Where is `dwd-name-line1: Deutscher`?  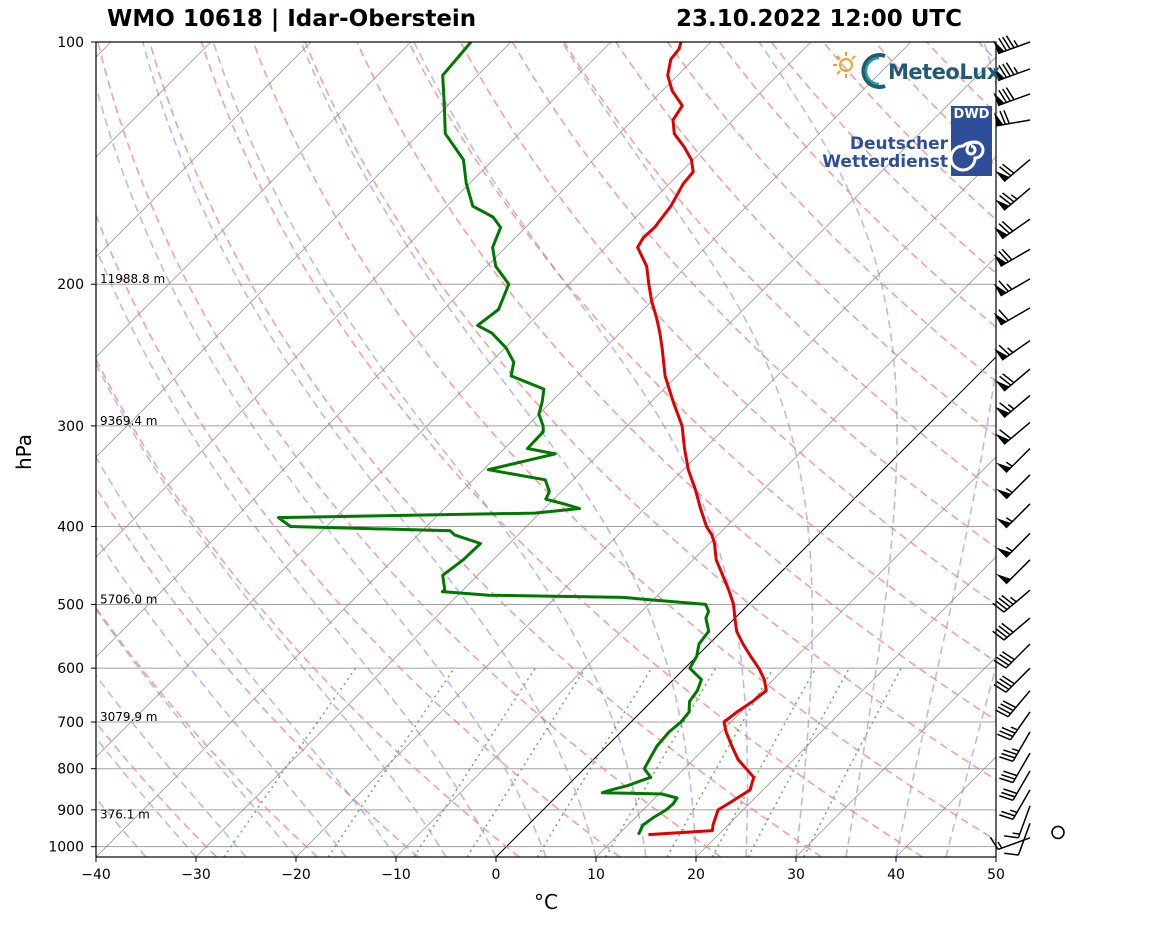
dwd-name-line1: Deutscher is located at coordinates (898, 144).